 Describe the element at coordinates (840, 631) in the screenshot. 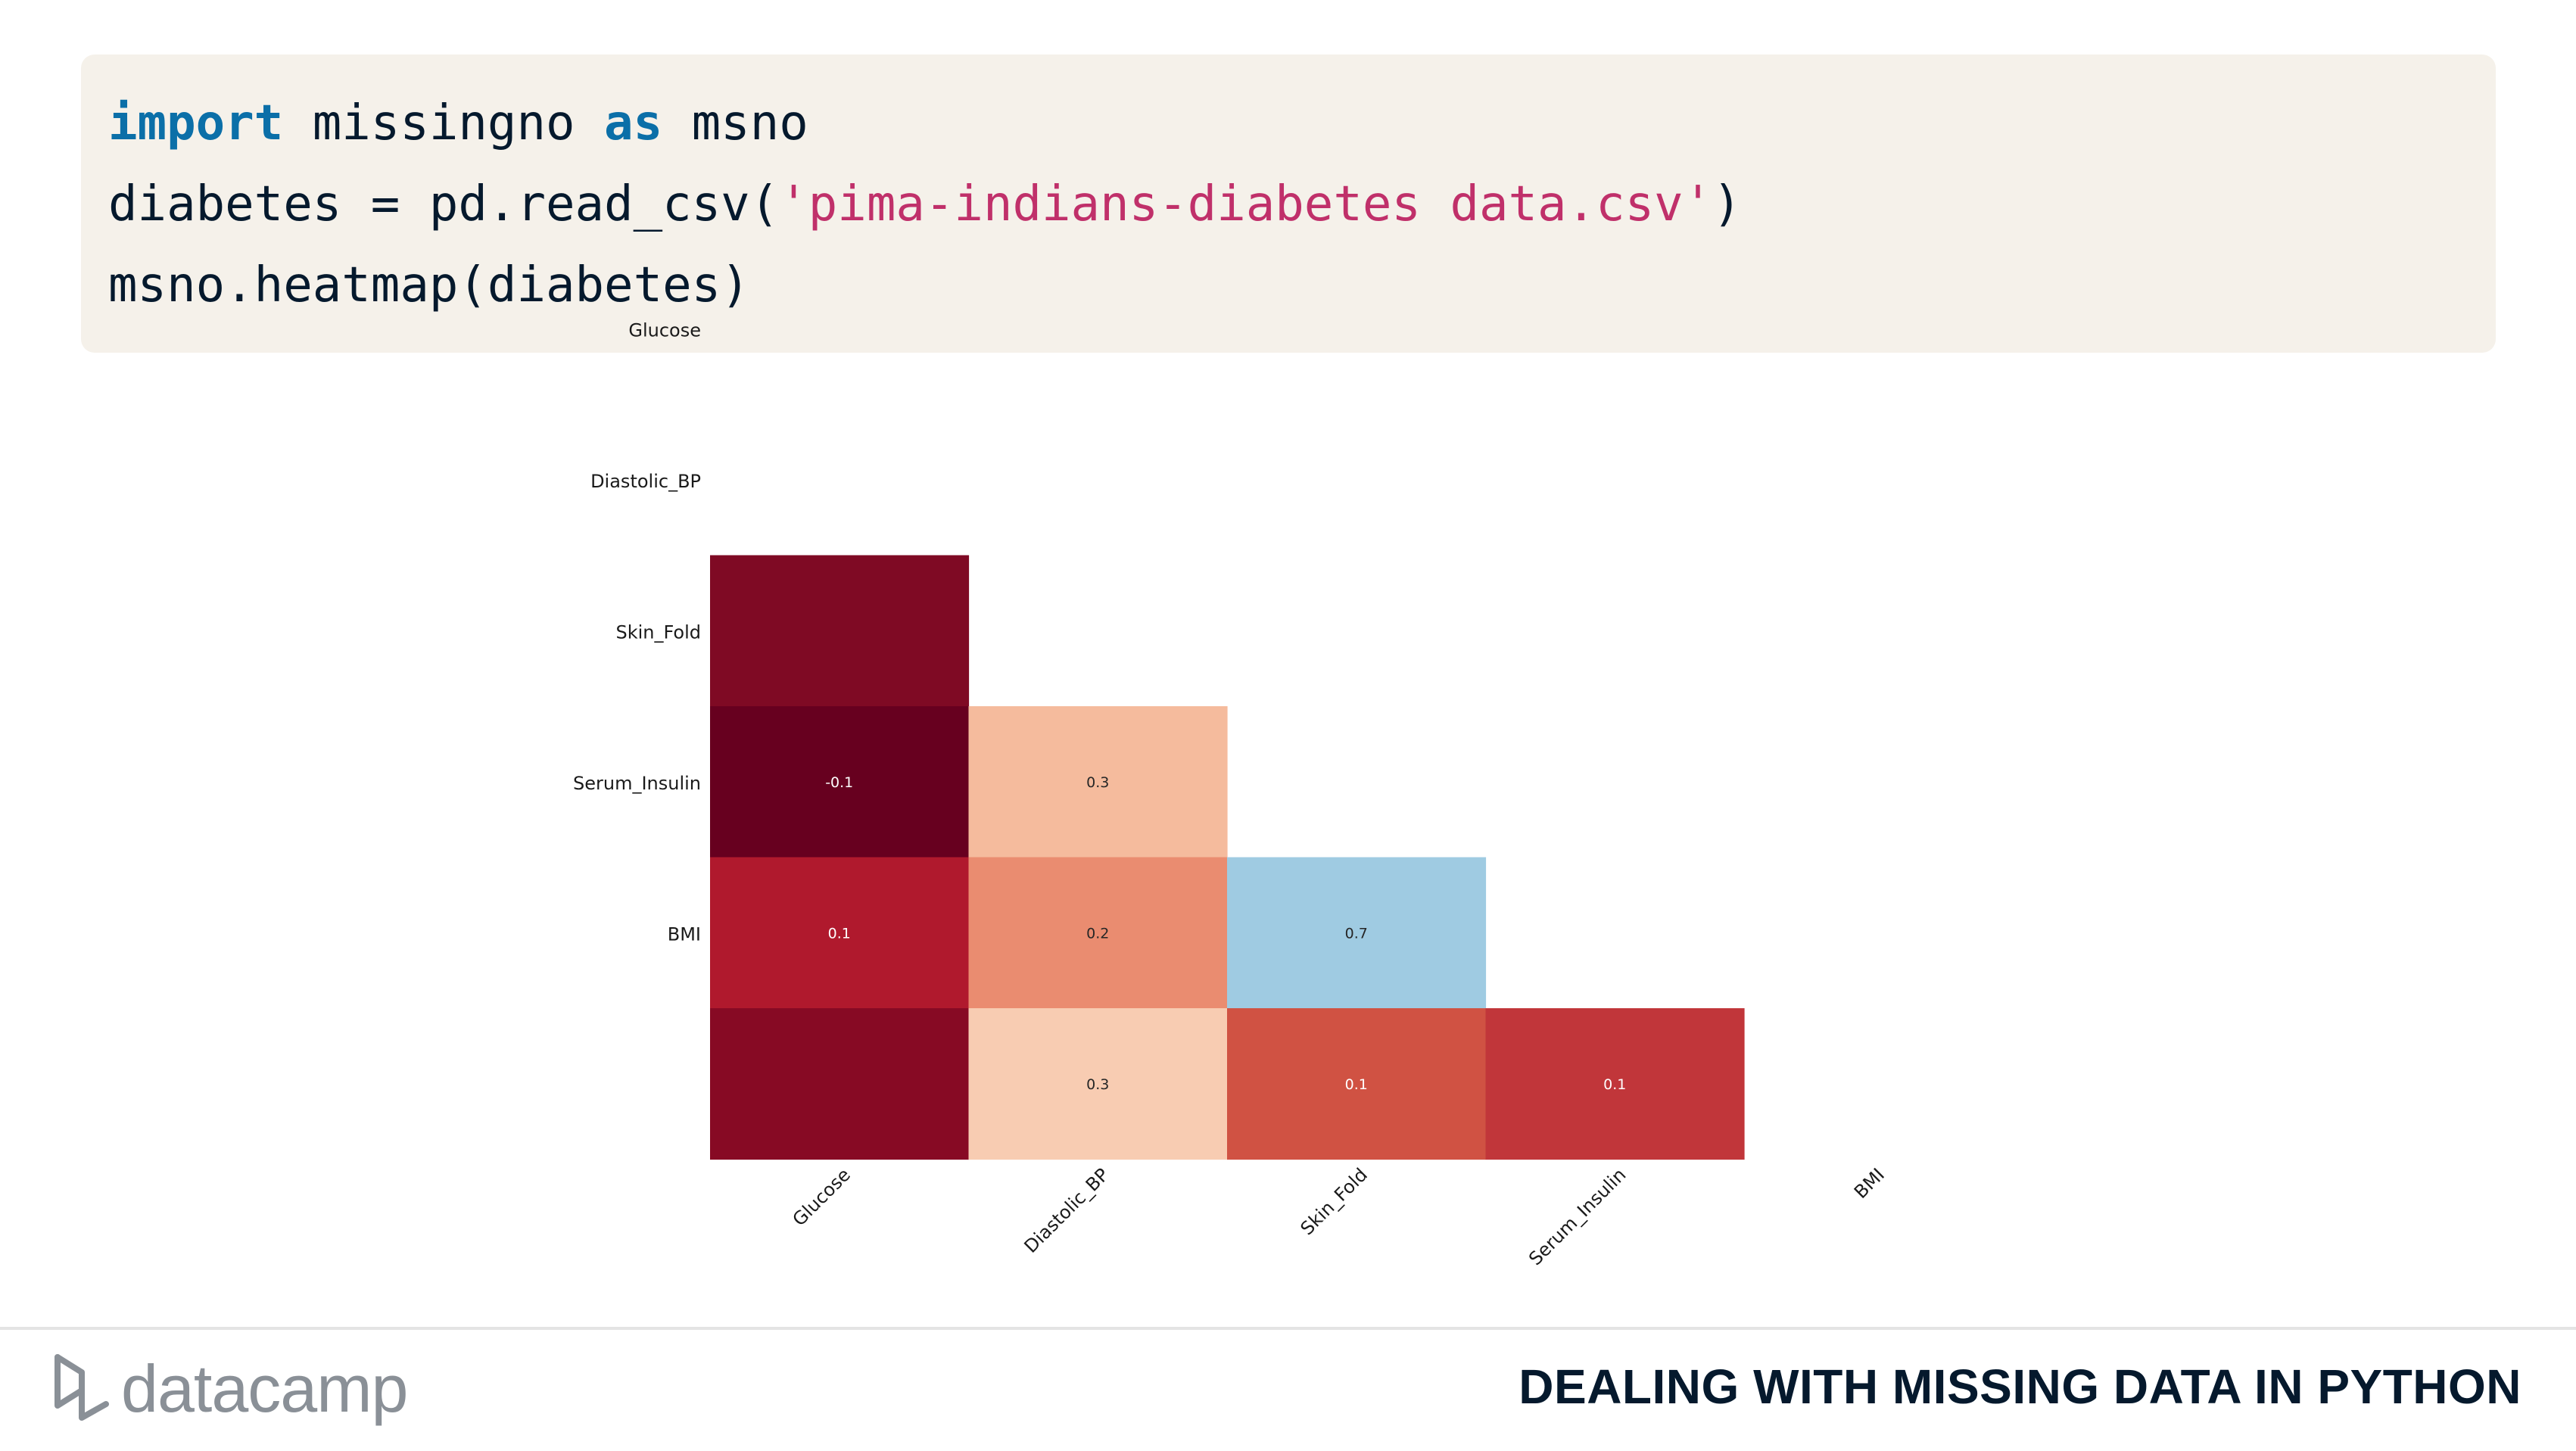

I see `heatmap-cell-Diastolic_BP-Glucose` at that location.